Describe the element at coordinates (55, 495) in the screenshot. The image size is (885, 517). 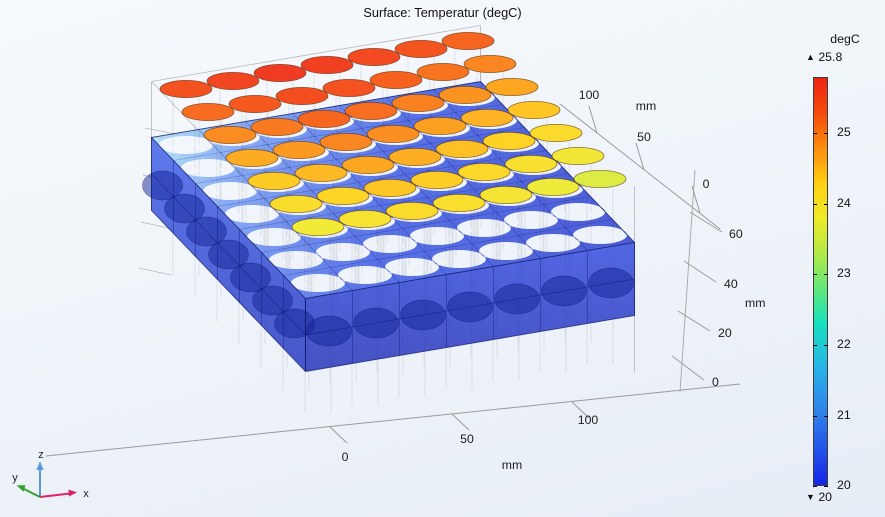
I see `x-axis-arrow` at that location.